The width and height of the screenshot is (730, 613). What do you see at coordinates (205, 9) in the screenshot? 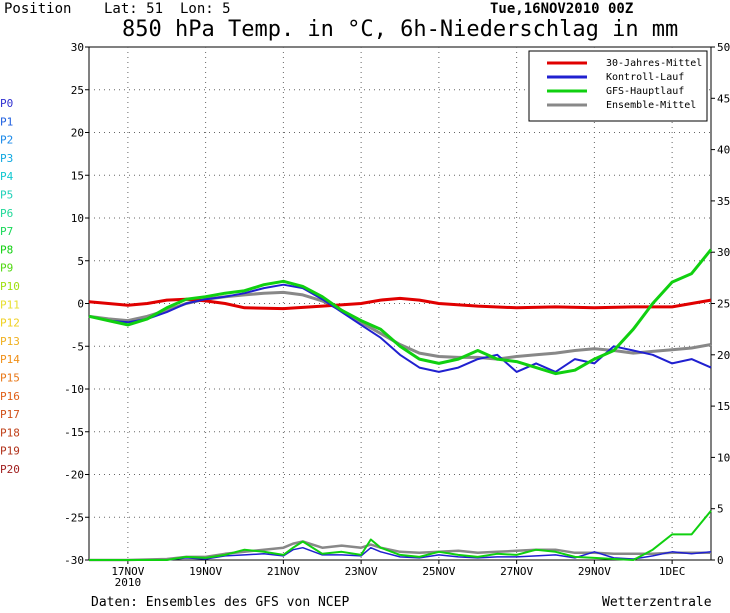
I see `longitude-label: Lon: 5` at bounding box center [205, 9].